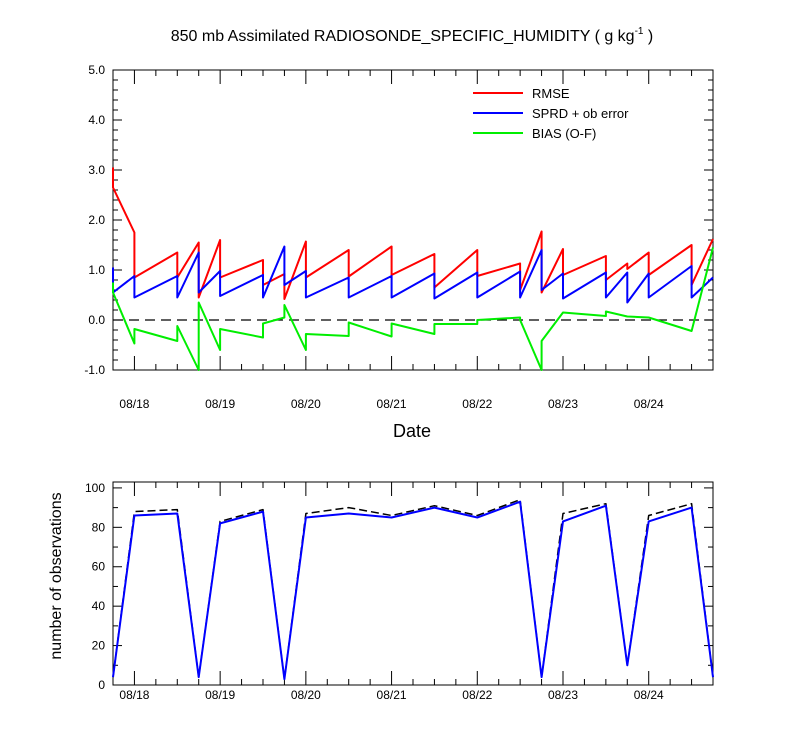 This screenshot has width=800, height=750. What do you see at coordinates (99, 567) in the screenshot?
I see `bottom-chart-y-tick-label: 60` at bounding box center [99, 567].